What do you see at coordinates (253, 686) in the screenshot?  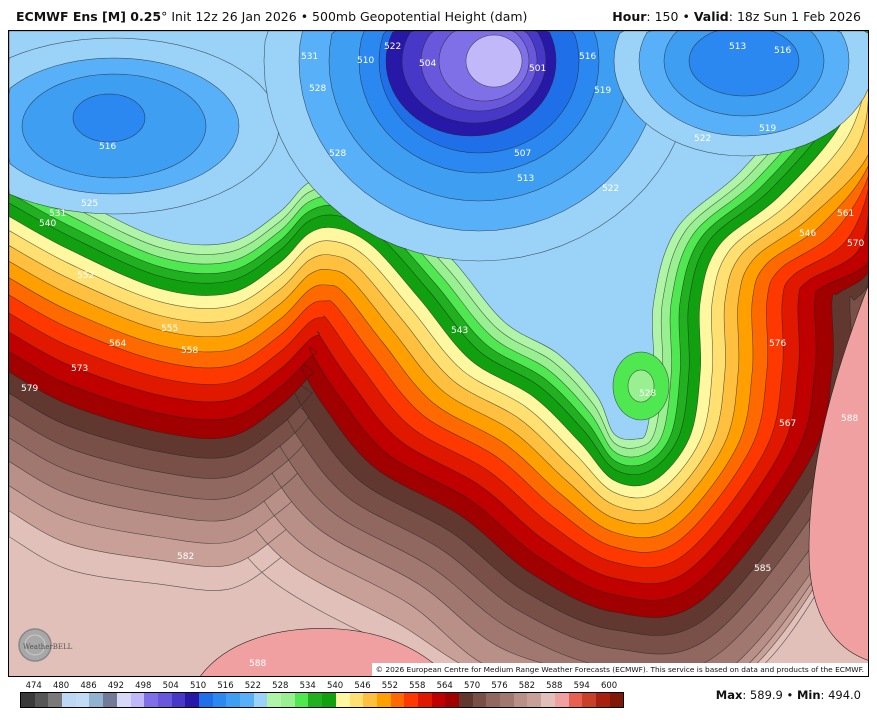 I see `colorbar-label: 522` at bounding box center [253, 686].